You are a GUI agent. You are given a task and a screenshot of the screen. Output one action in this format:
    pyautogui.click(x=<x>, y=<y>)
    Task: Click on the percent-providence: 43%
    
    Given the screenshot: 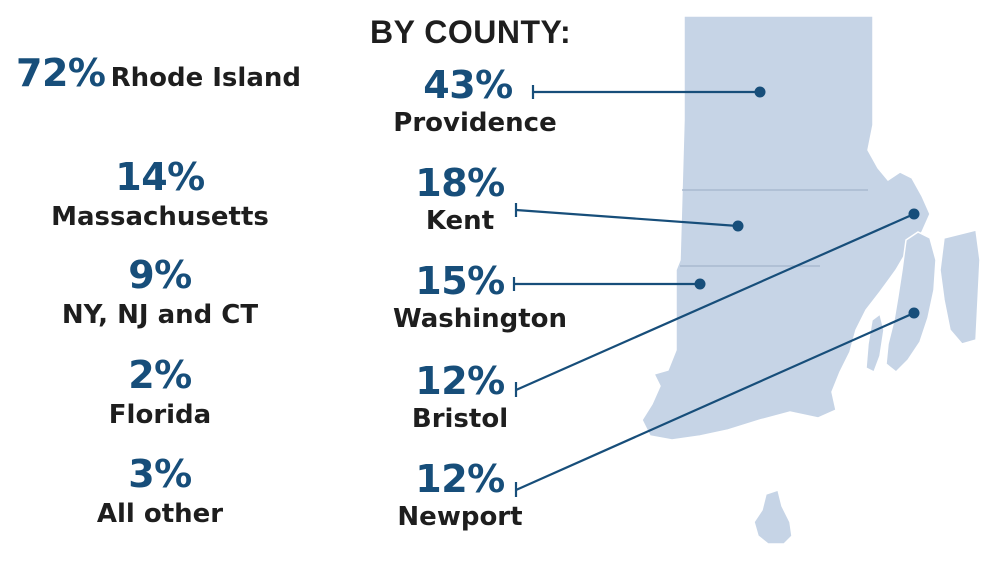 What is the action you would take?
    pyautogui.click(x=468, y=85)
    